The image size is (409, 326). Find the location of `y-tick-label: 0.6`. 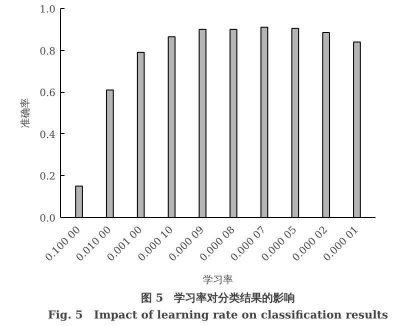

y-tick-label: 0.6 is located at coordinates (48, 94).